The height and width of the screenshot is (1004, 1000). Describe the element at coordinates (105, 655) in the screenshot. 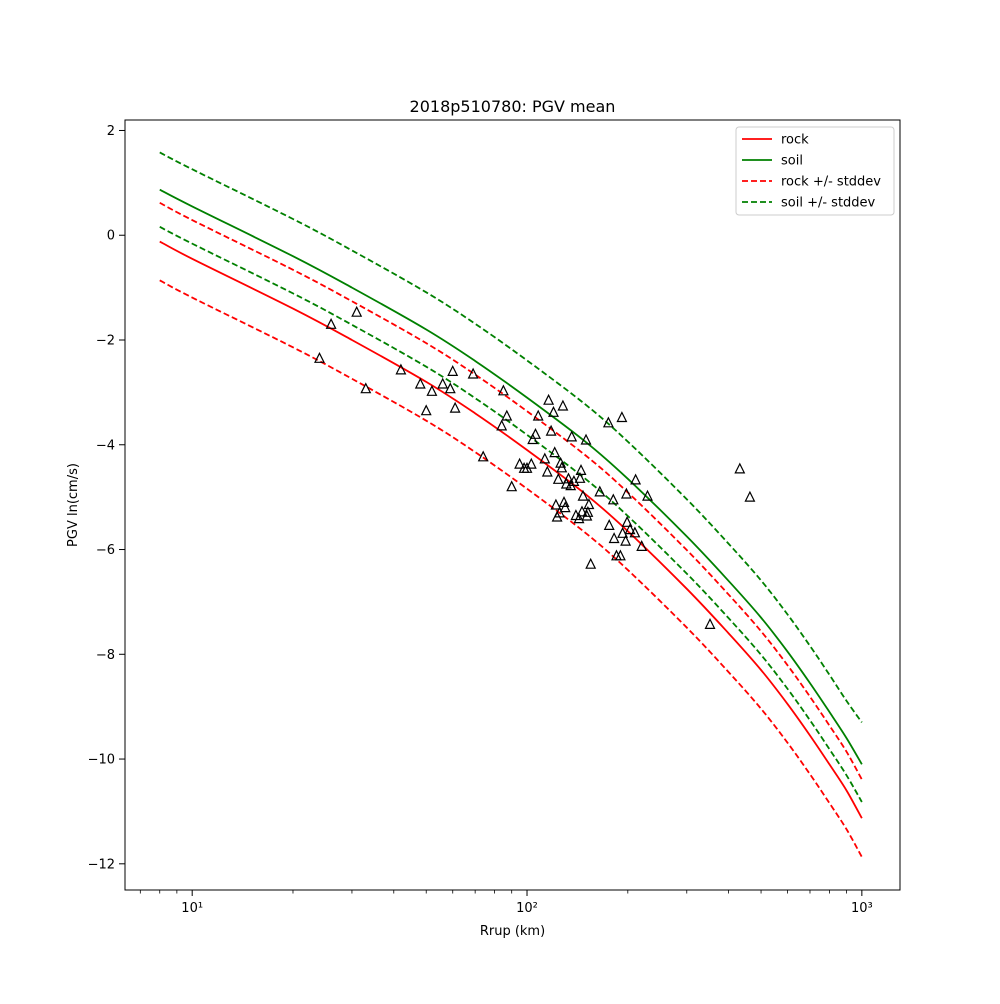

I see `y-tick-label-5: −8` at that location.